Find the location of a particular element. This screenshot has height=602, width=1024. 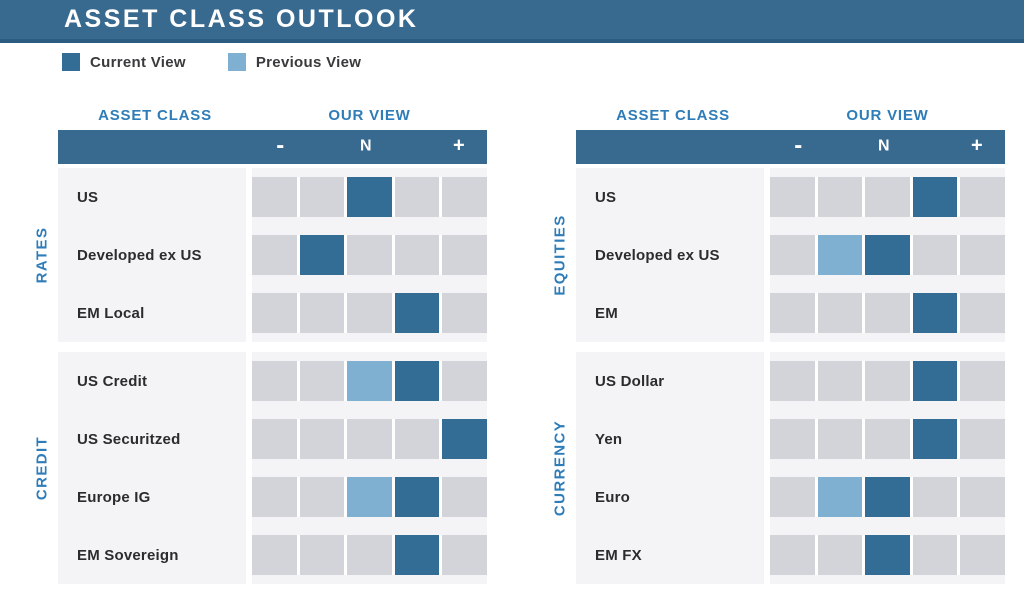

asset-label-column: US Developed ex US EM is located at coordinates (670, 255).